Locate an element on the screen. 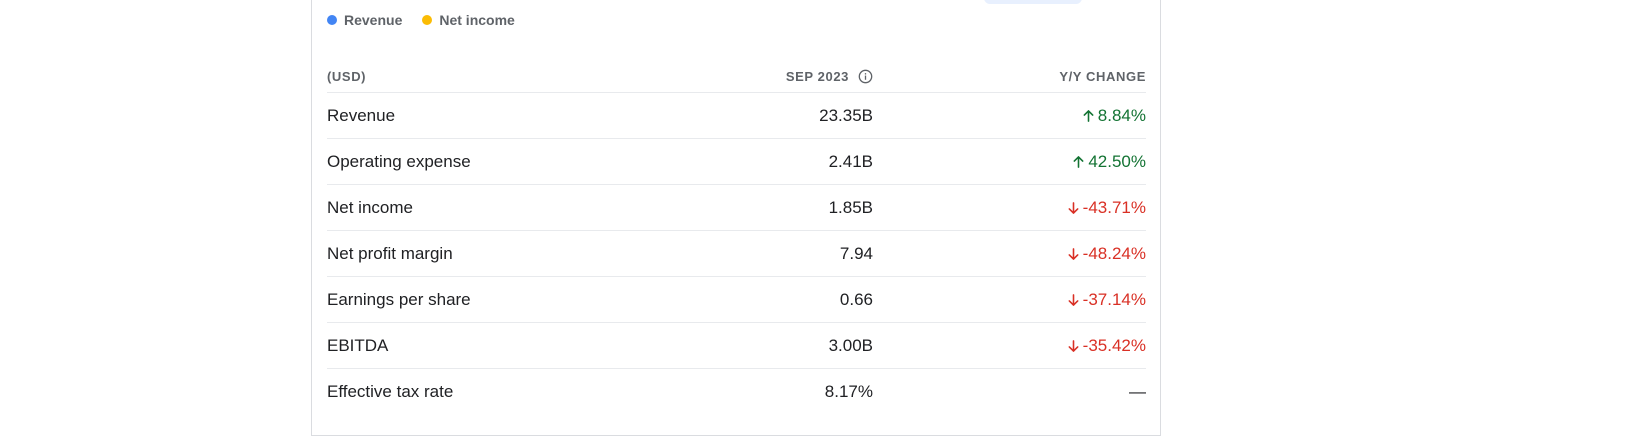  row-change-value: -48.24% is located at coordinates (1114, 253).